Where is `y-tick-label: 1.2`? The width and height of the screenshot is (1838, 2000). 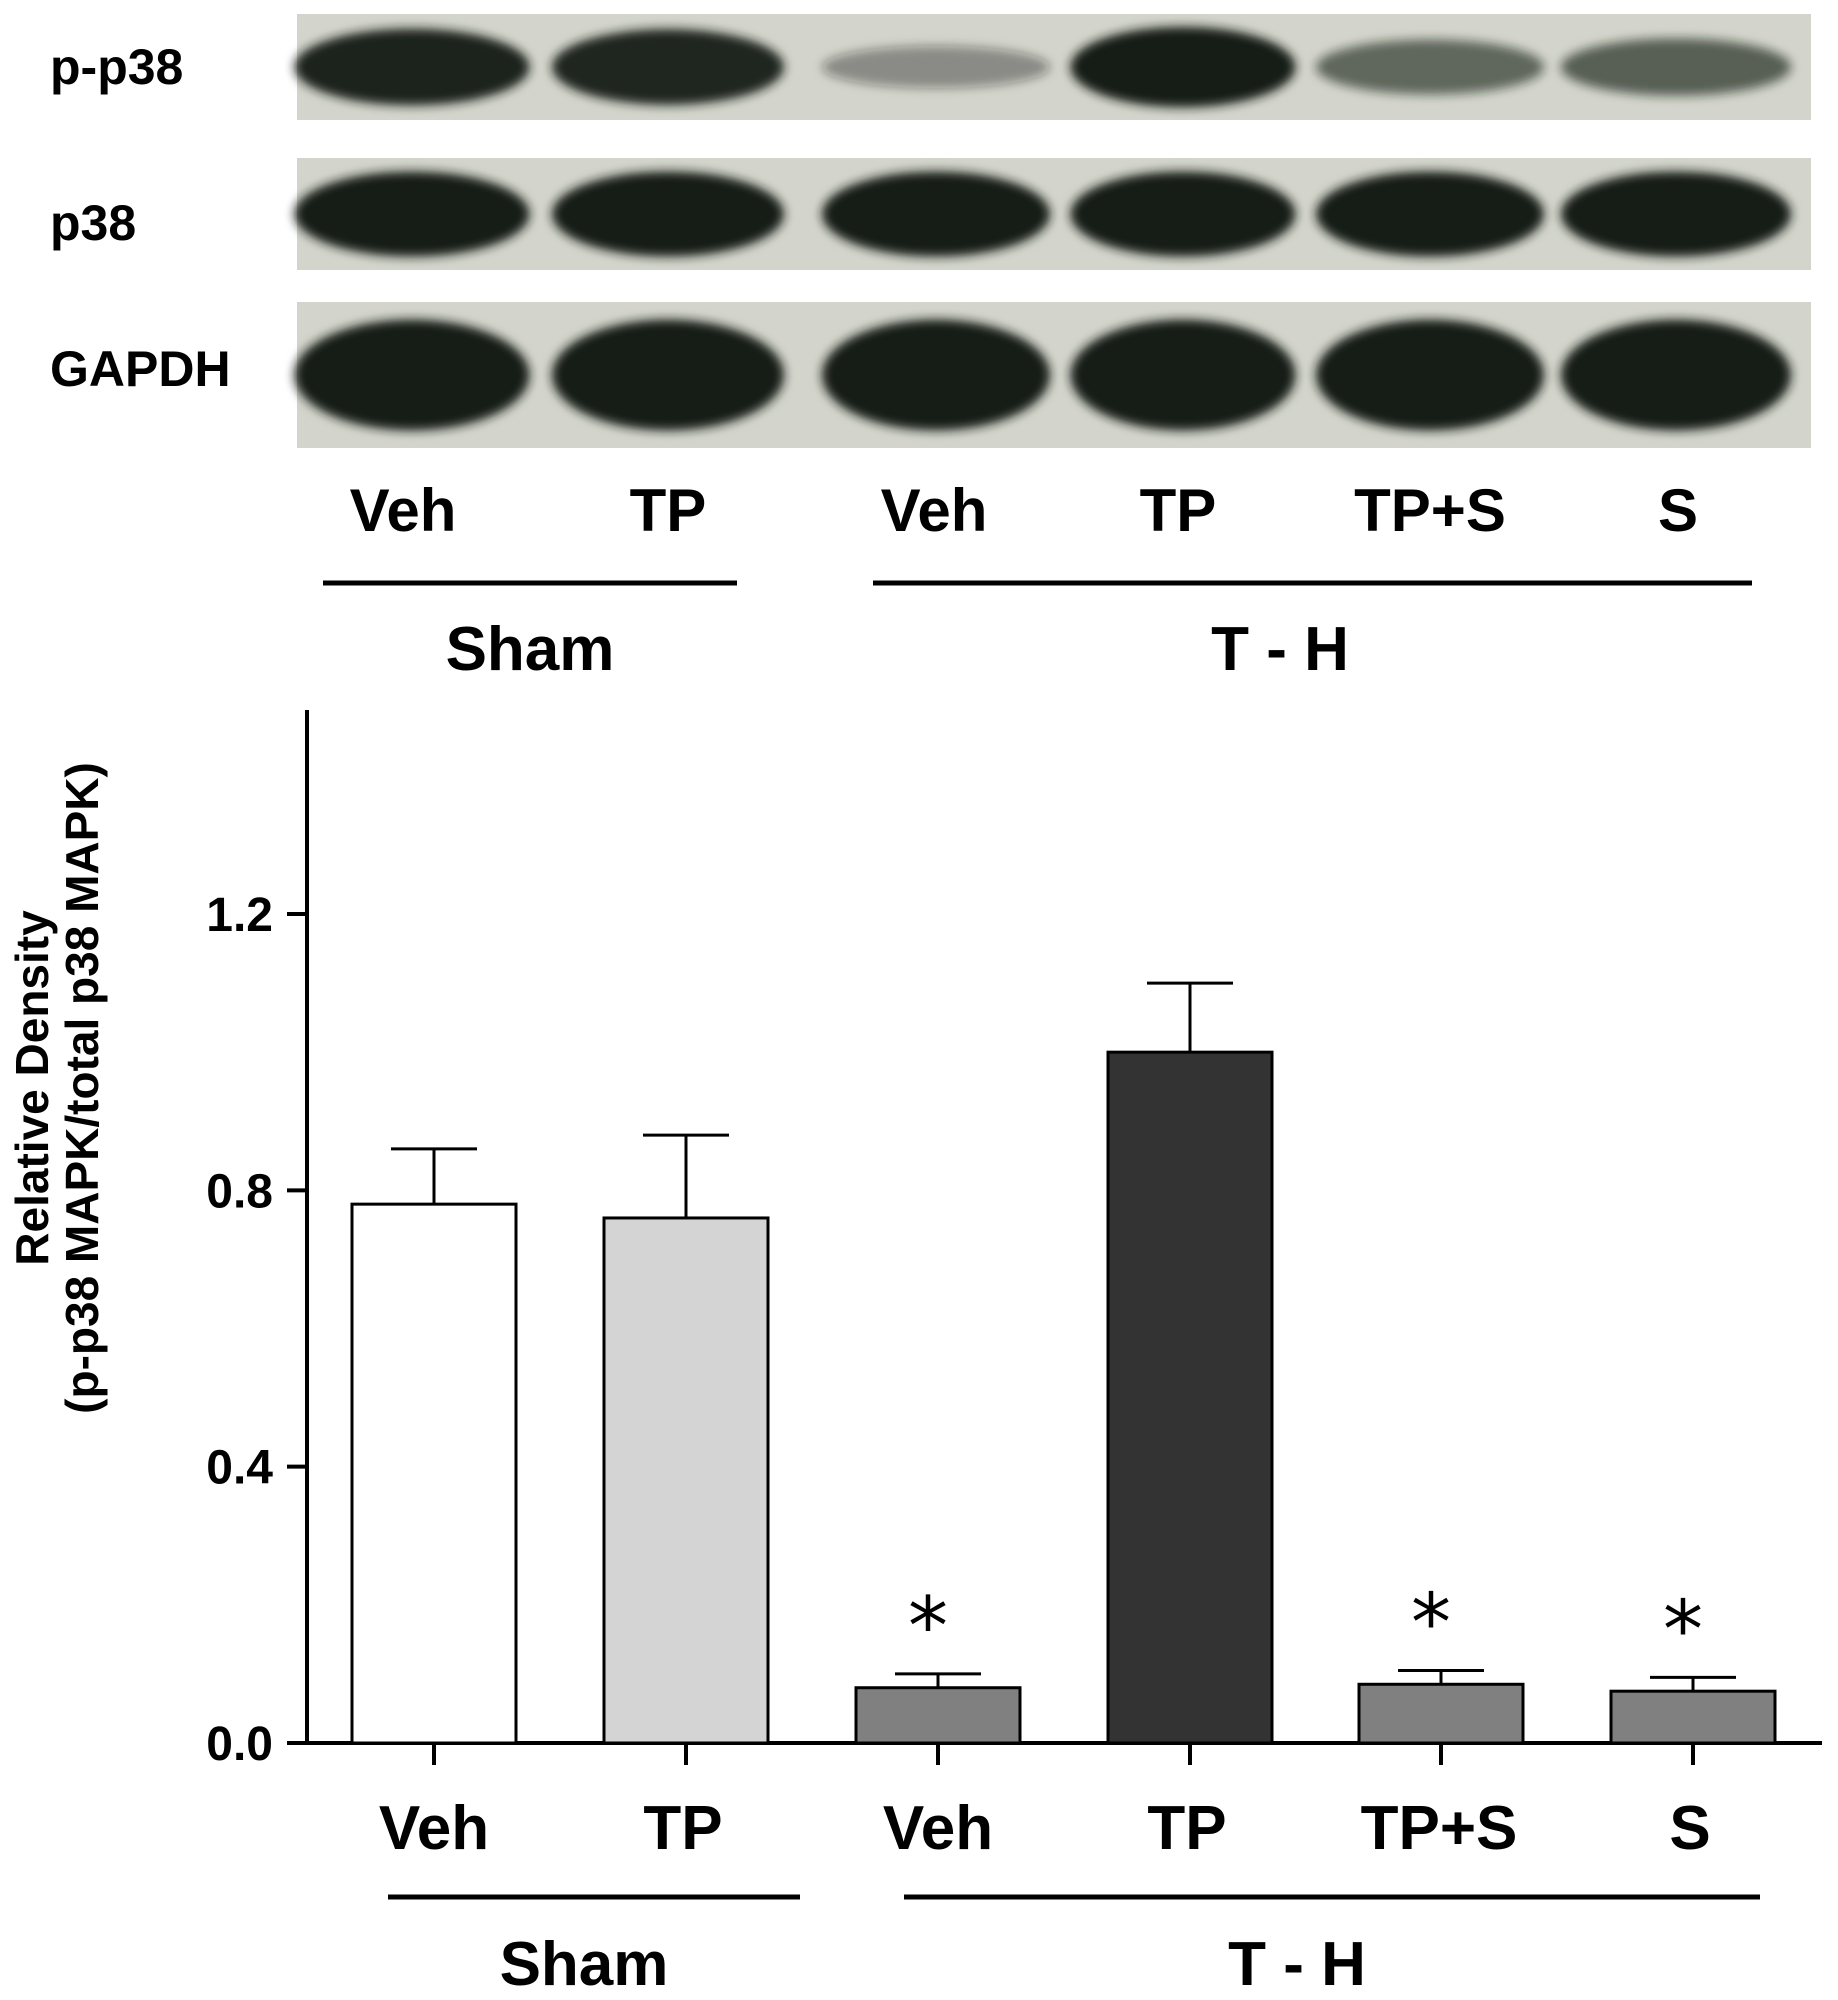
y-tick-label: 1.2 is located at coordinates (239, 915).